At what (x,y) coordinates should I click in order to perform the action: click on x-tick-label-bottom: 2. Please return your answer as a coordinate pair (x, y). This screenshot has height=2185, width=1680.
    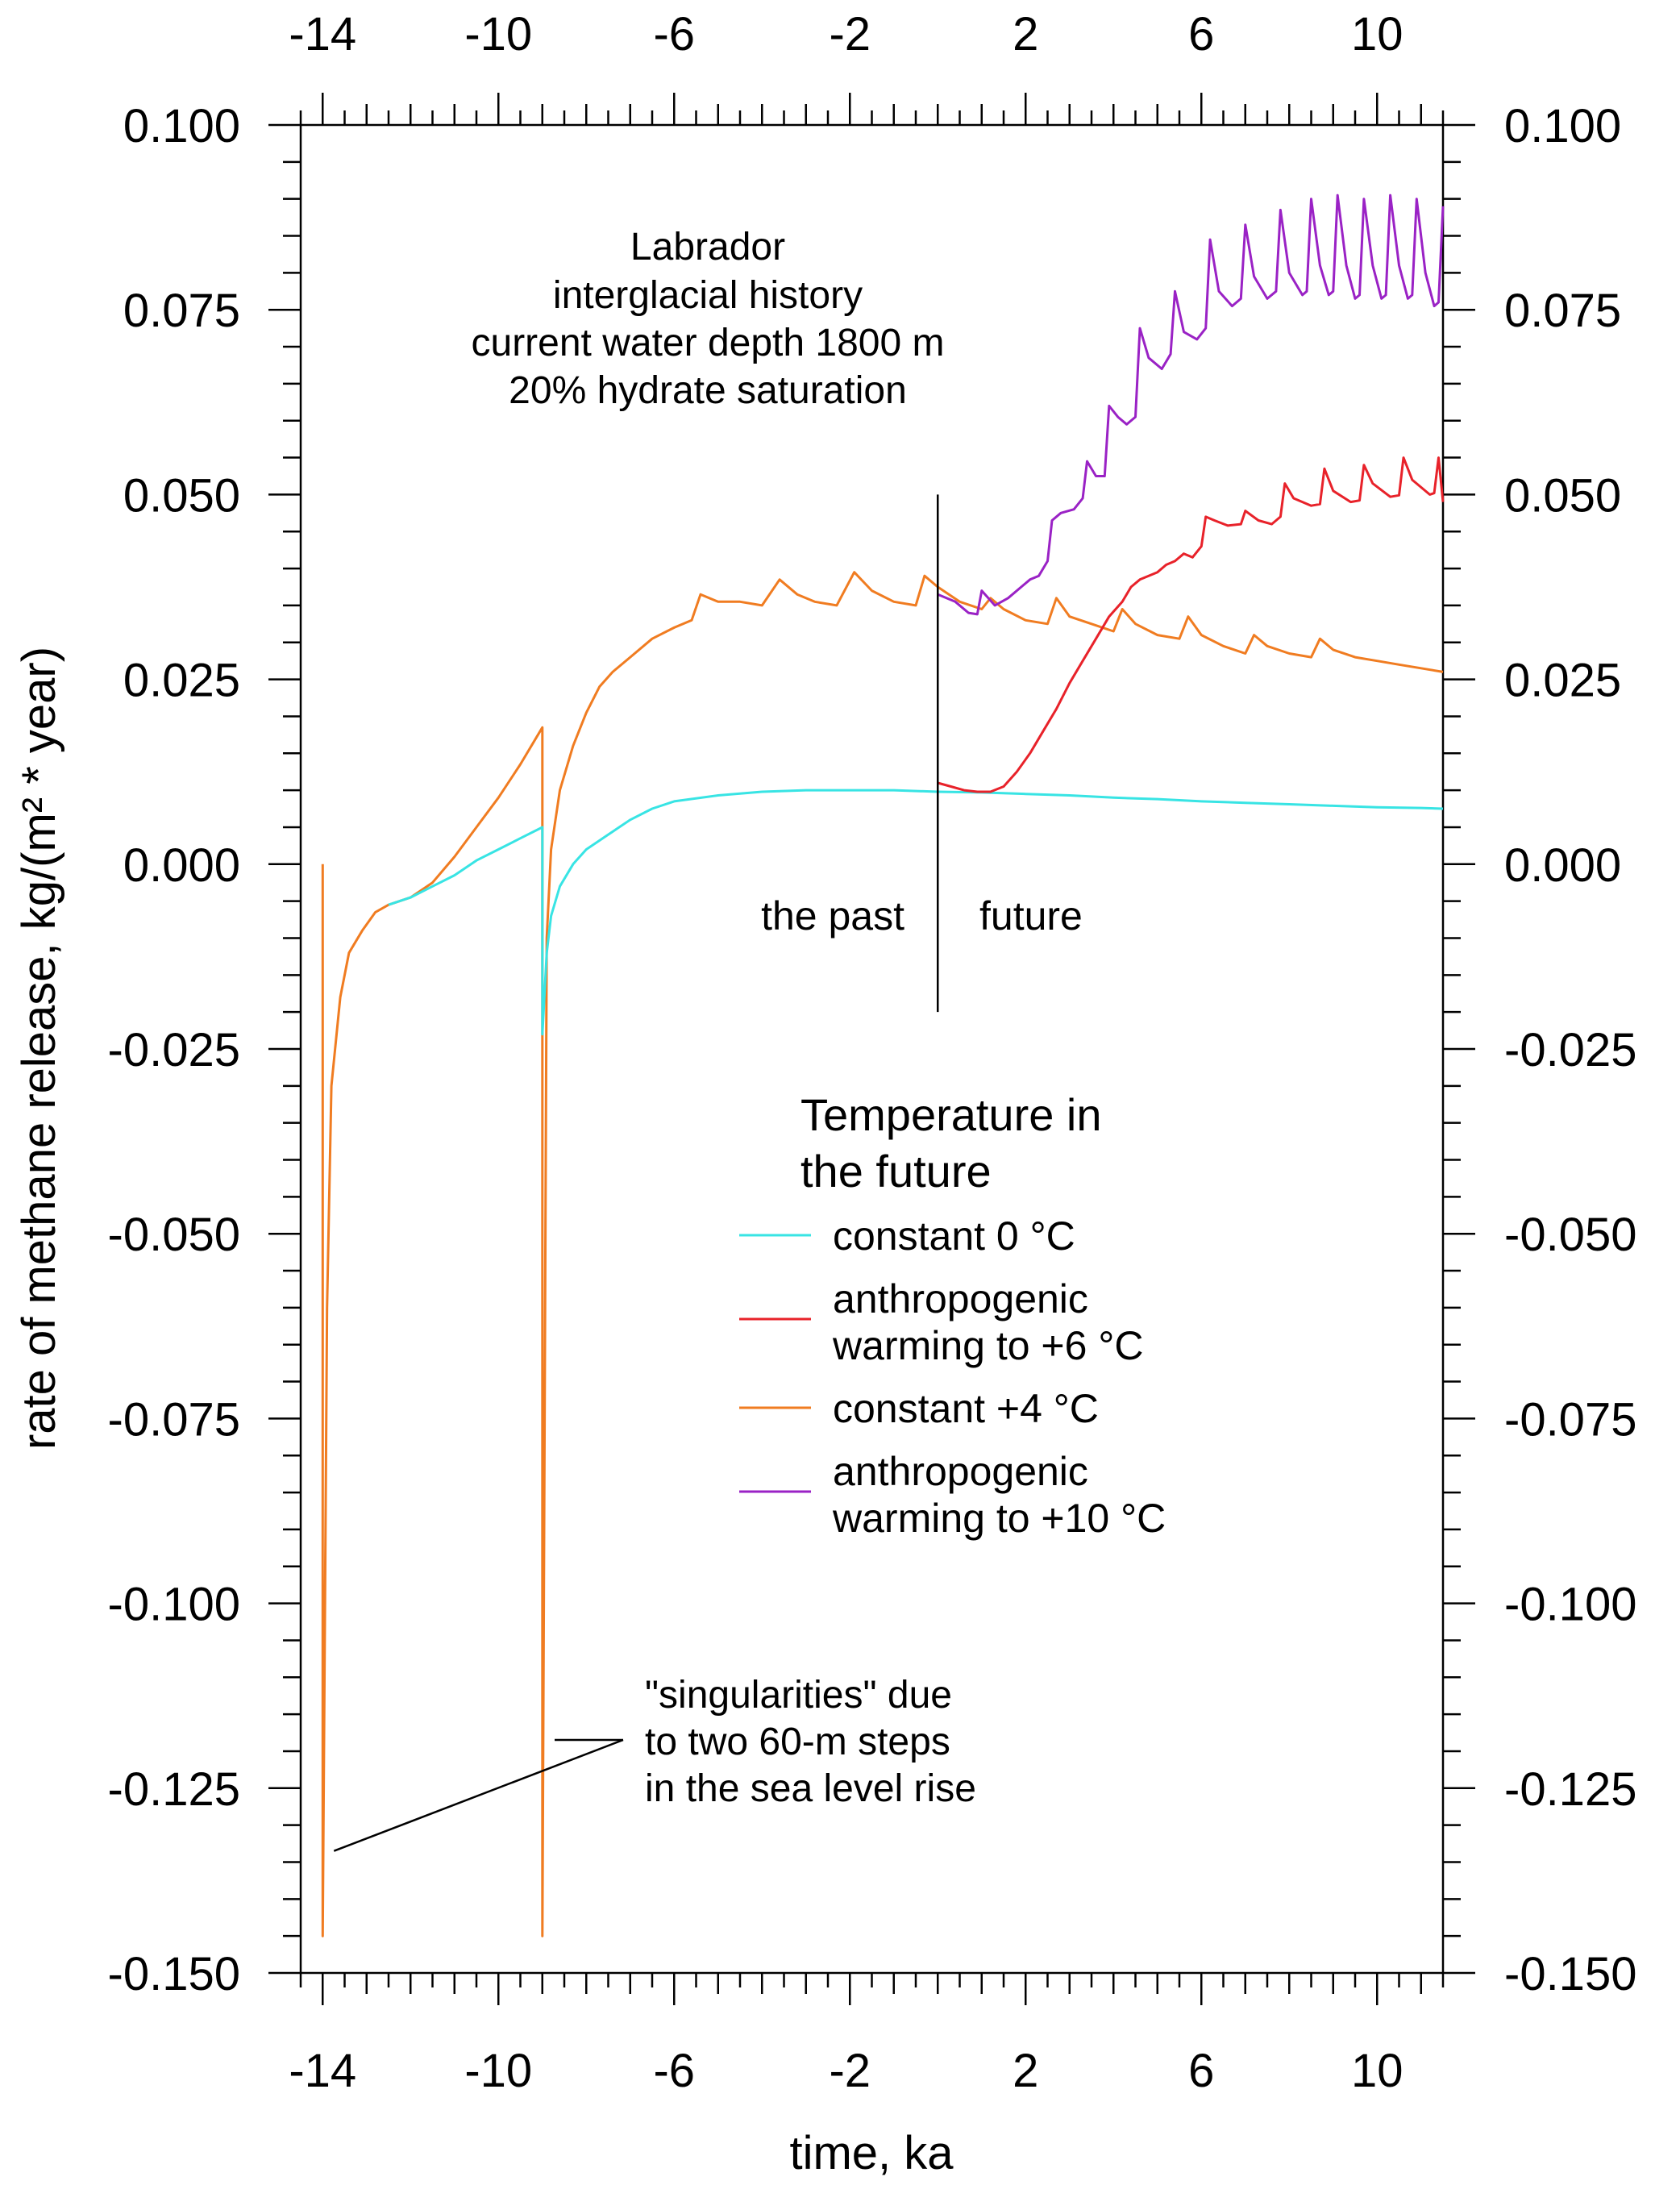
    Looking at the image, I should click on (1025, 2071).